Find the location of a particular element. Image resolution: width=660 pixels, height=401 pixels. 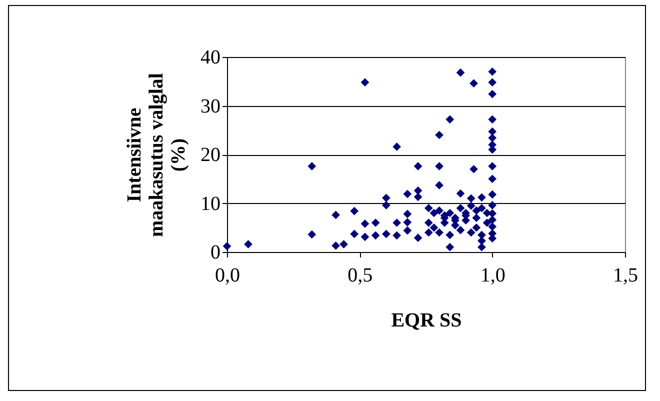

y-tick-label: 0 is located at coordinates (215, 253).